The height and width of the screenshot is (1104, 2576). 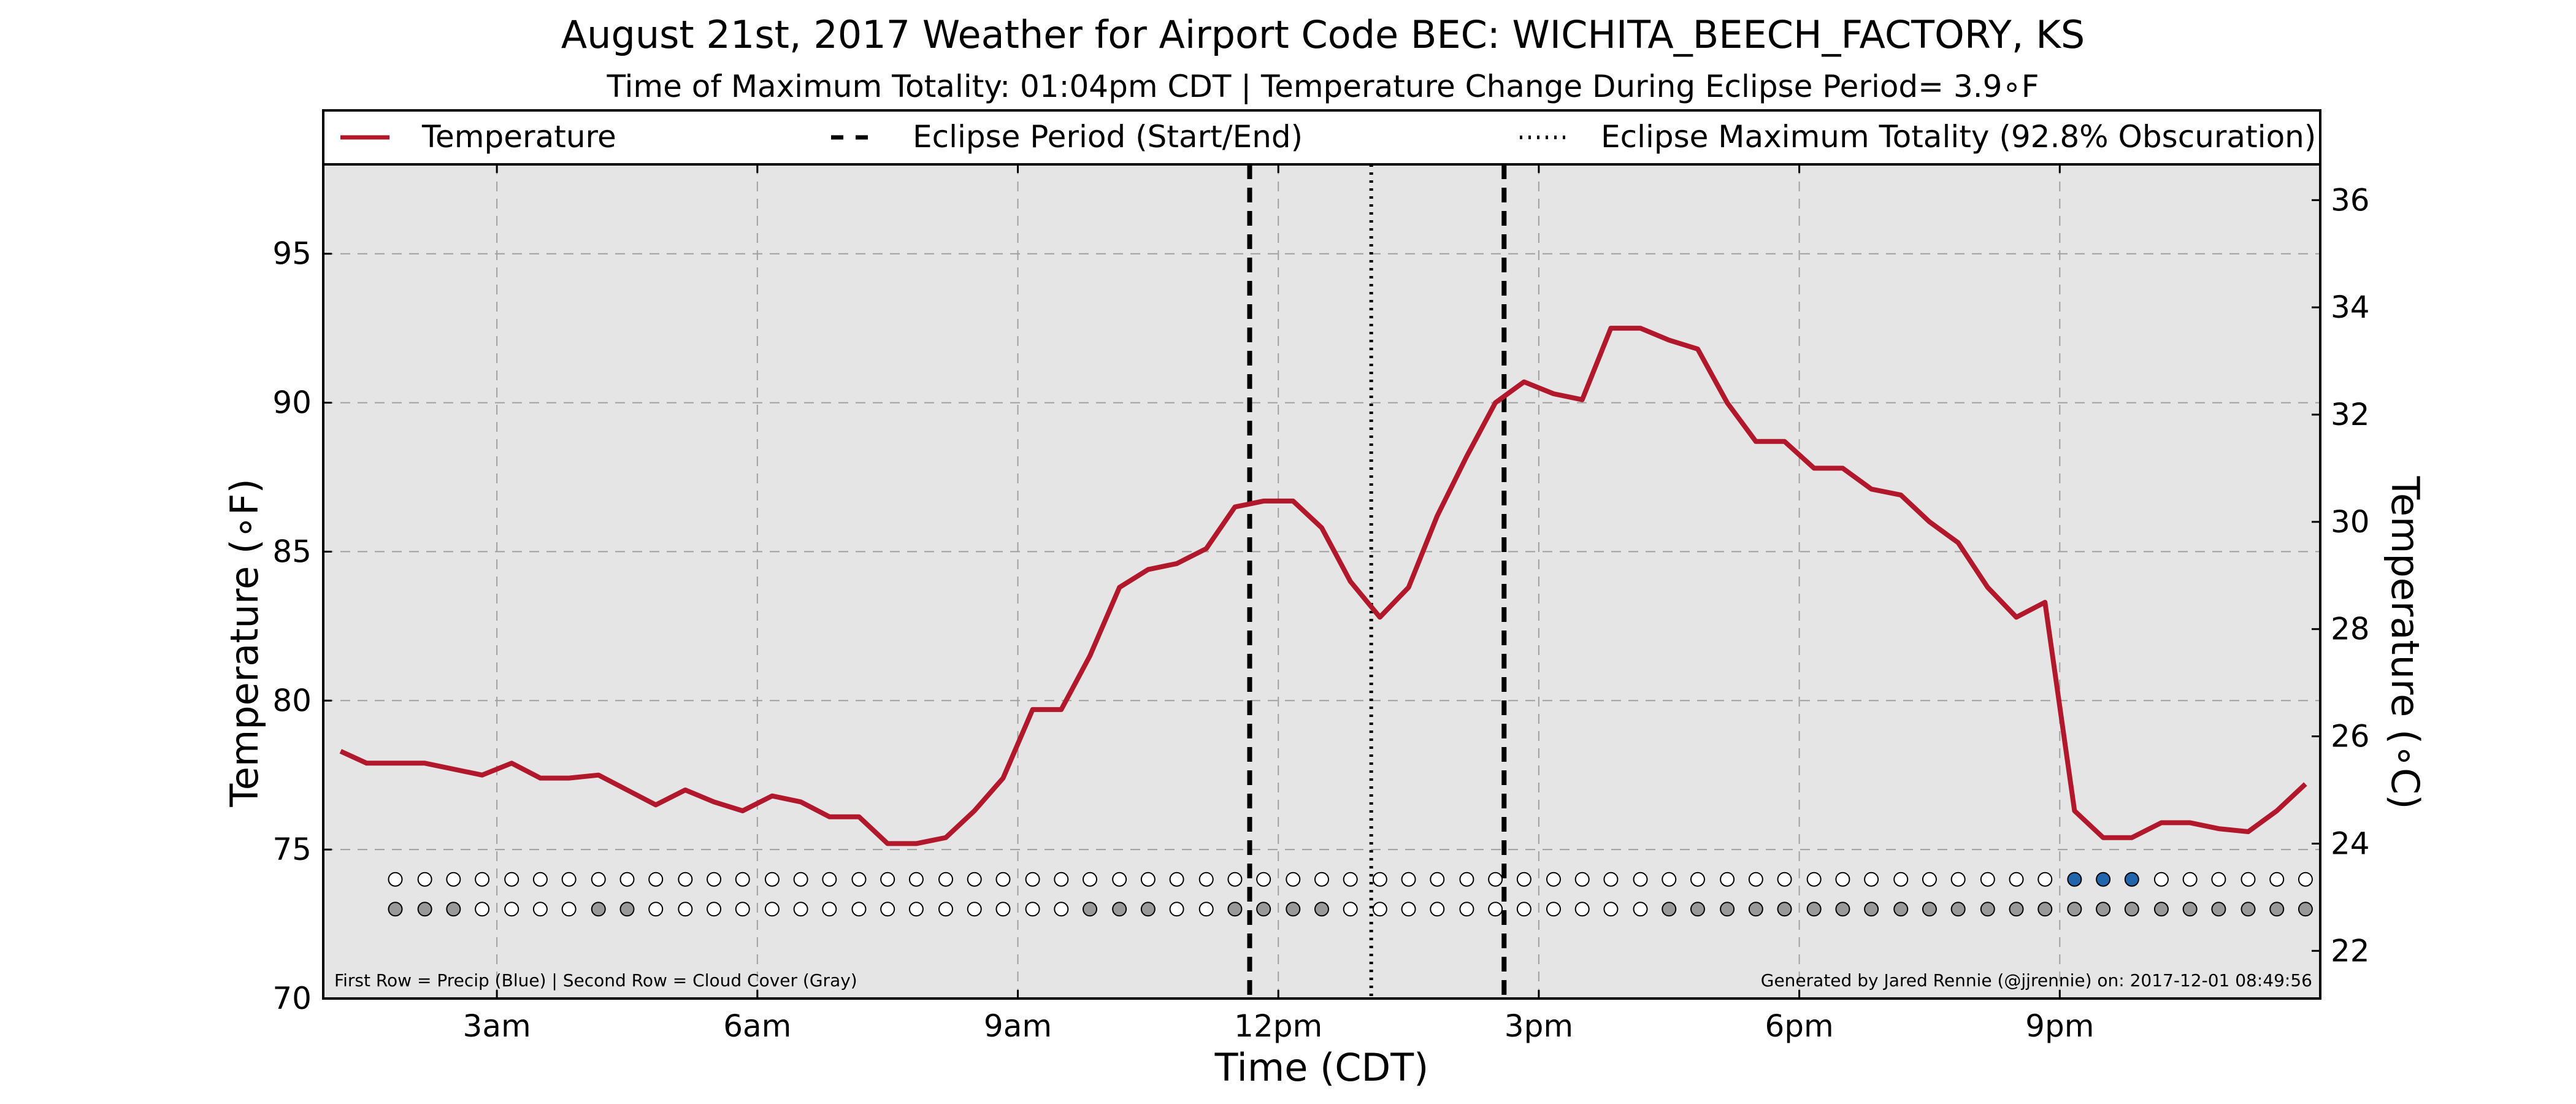 I want to click on y-axis-ticks-right: 22 24 26 28 30 32 34 36, so click(x=2341, y=575).